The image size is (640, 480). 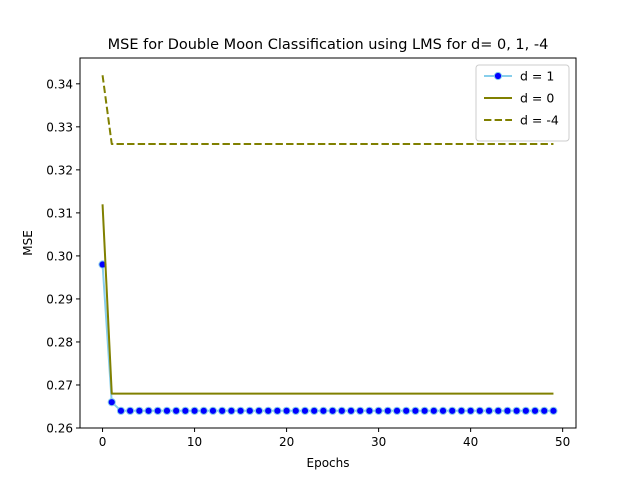 What do you see at coordinates (59, 385) in the screenshot?
I see `y-tick-label: 0.27` at bounding box center [59, 385].